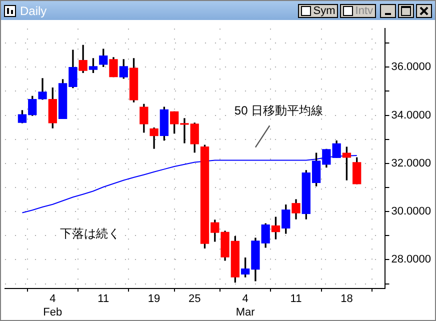  Describe the element at coordinates (90, 233) in the screenshot. I see `annotation: 下落は続く` at that location.